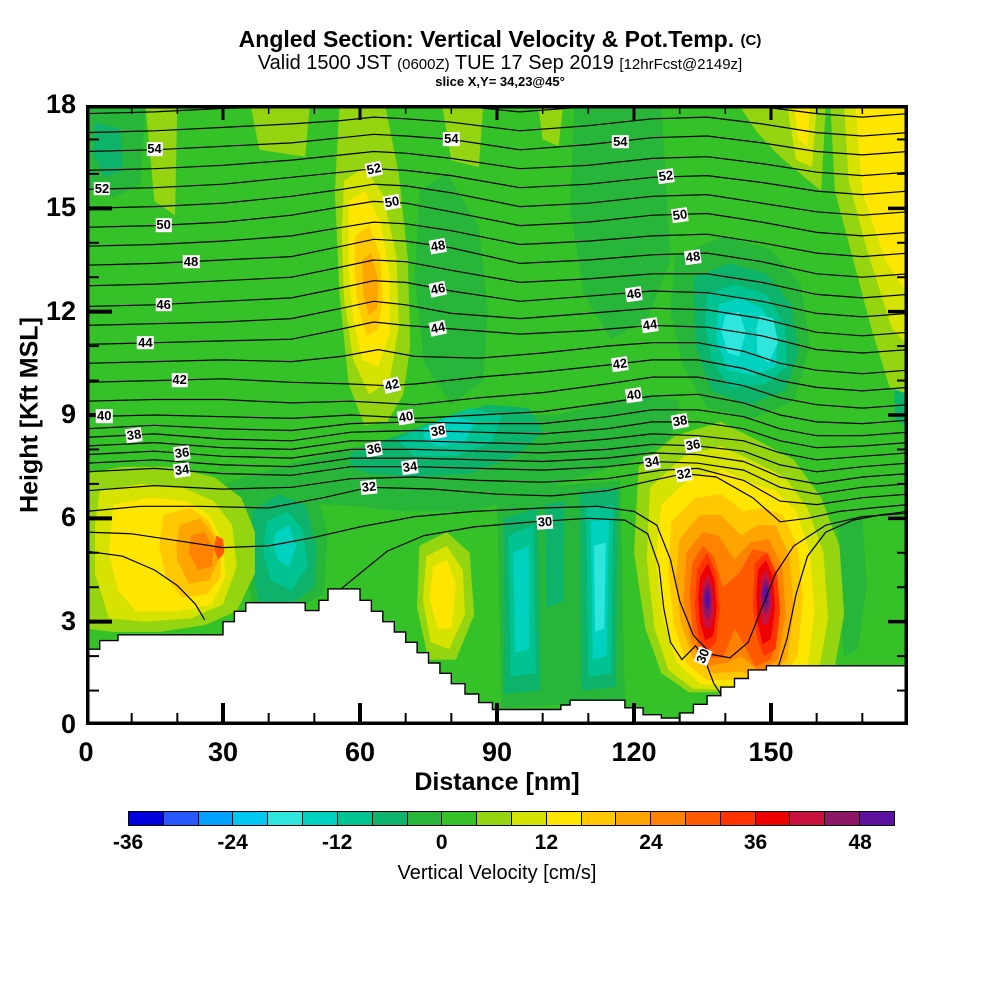 The width and height of the screenshot is (1000, 1000). What do you see at coordinates (693, 445) in the screenshot?
I see `isoline-label: 36` at bounding box center [693, 445].